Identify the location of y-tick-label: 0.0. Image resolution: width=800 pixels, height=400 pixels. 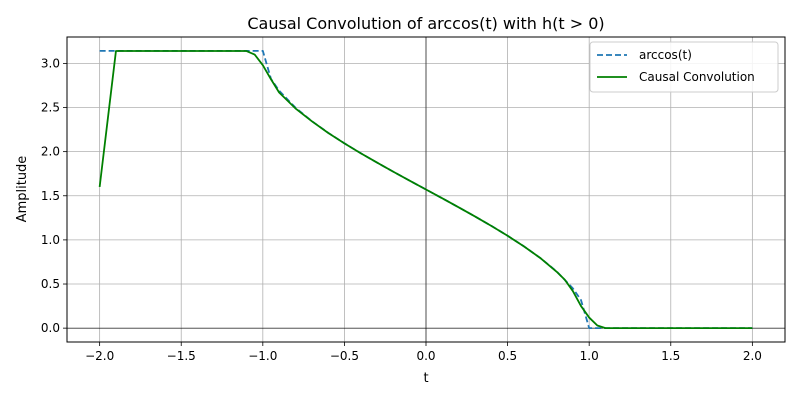
(50, 328).